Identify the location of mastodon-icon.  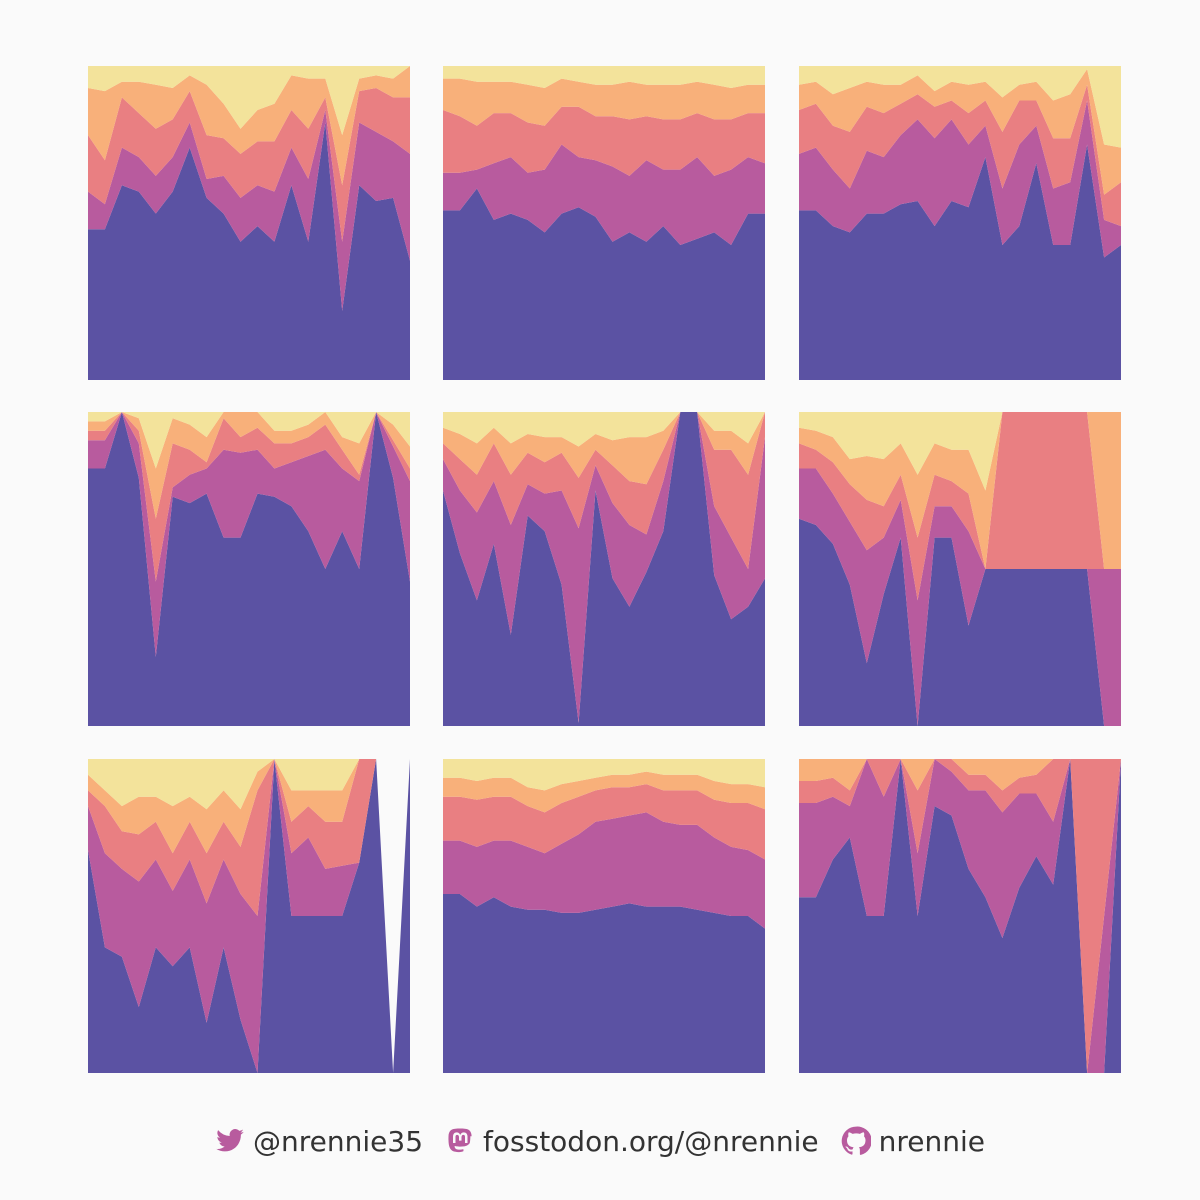
(460, 1140).